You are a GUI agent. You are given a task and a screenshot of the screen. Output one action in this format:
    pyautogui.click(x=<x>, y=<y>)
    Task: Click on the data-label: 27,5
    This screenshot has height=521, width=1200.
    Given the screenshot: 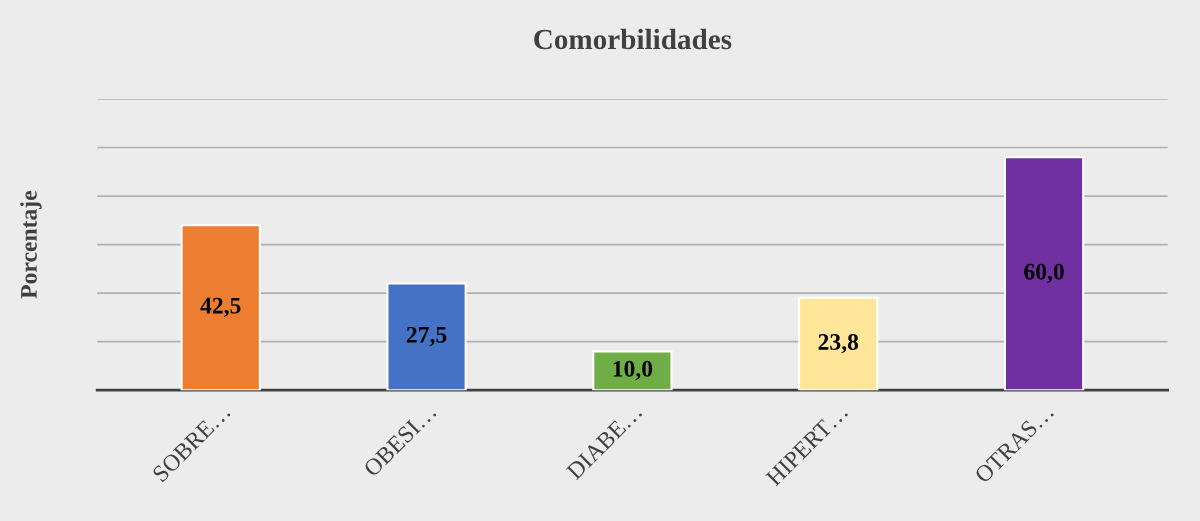 What is the action you would take?
    pyautogui.click(x=426, y=336)
    